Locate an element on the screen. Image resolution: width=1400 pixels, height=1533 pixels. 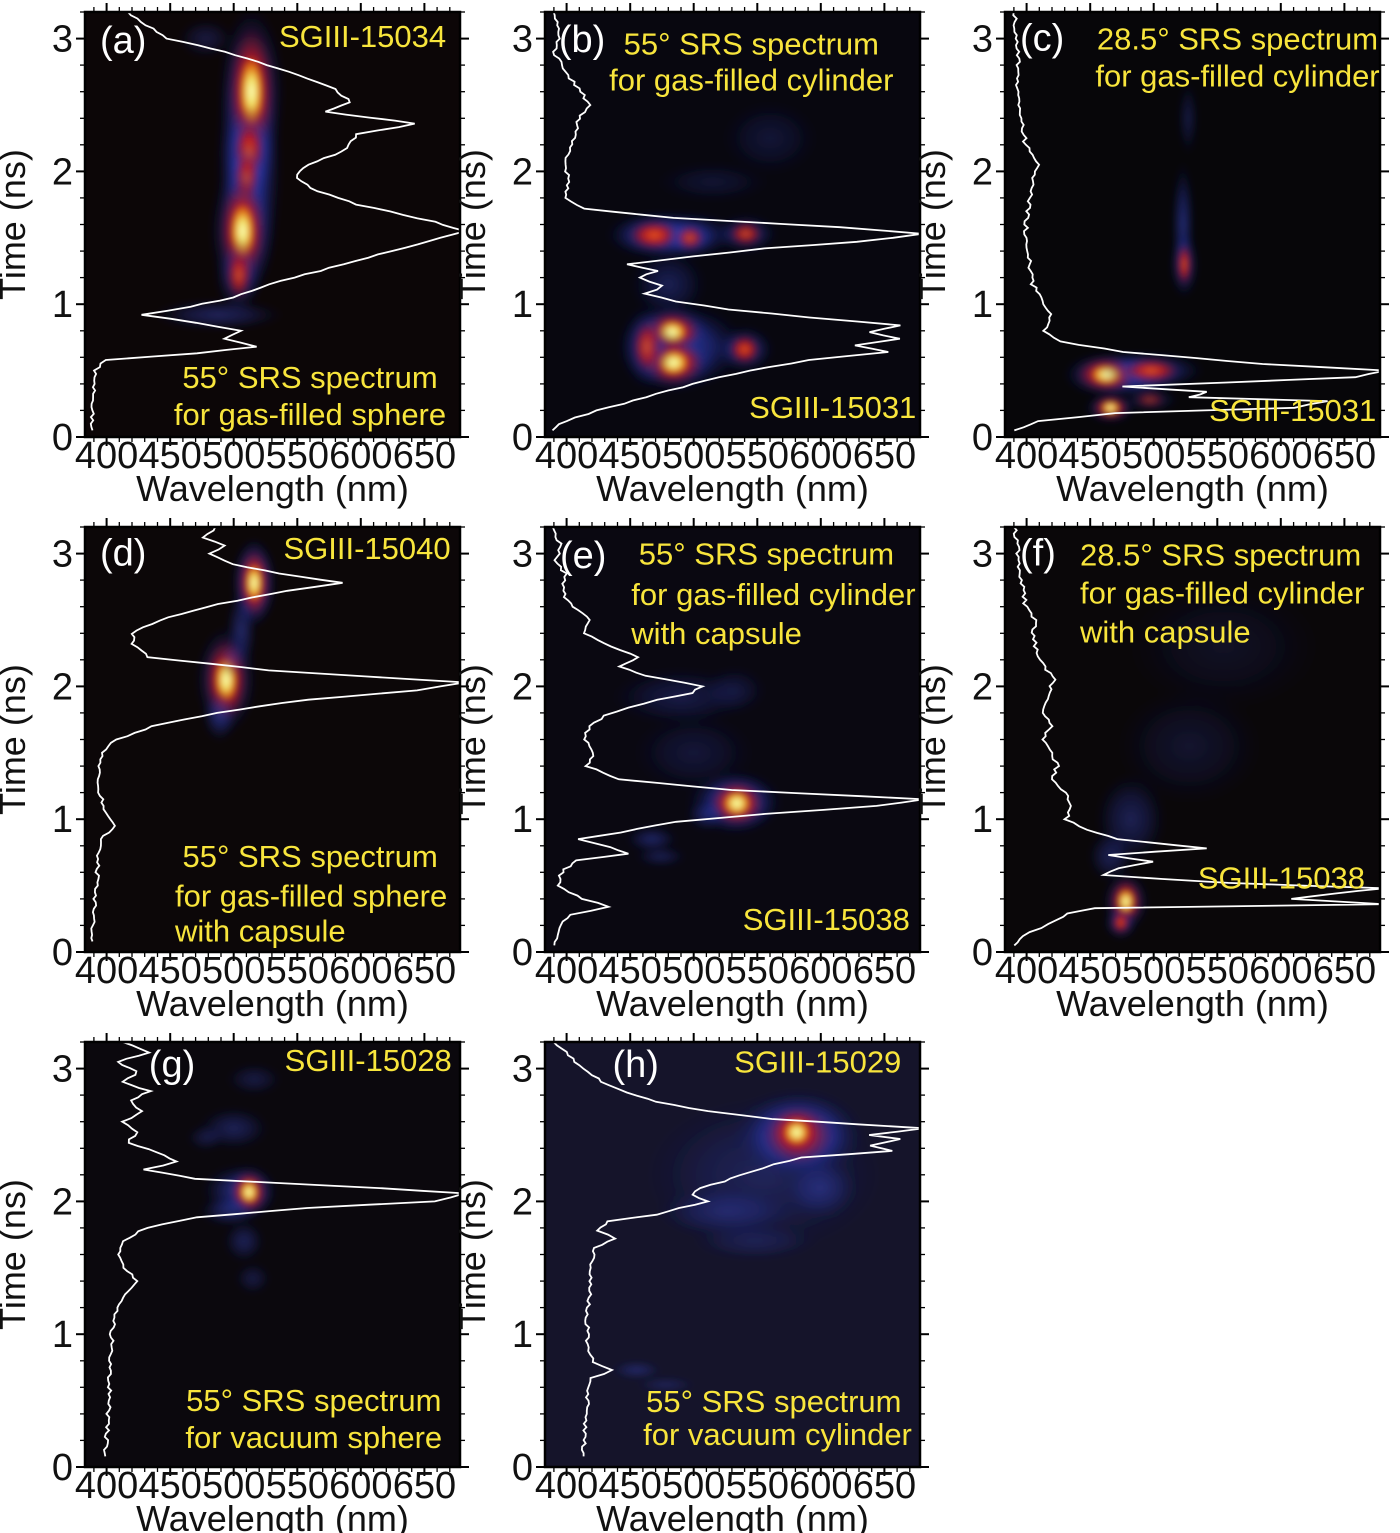
panel-c-x-tick-450: 450 is located at coordinates (1089, 456).